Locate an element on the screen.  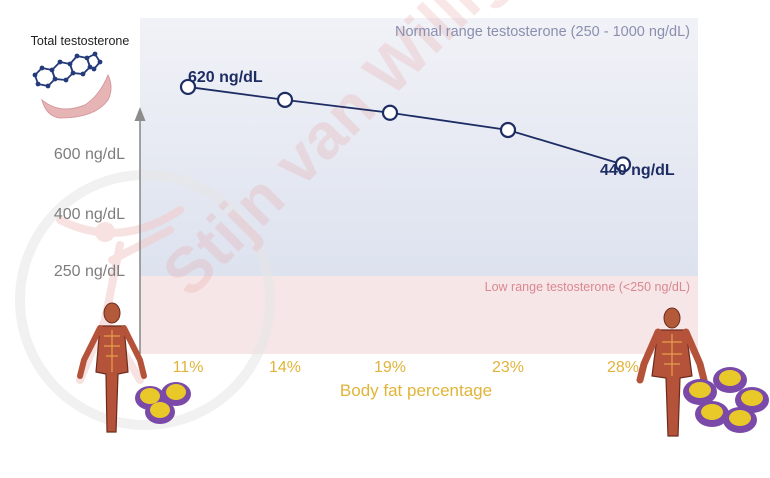
y-axis-title: Total testosterone is located at coordinates (80, 41).